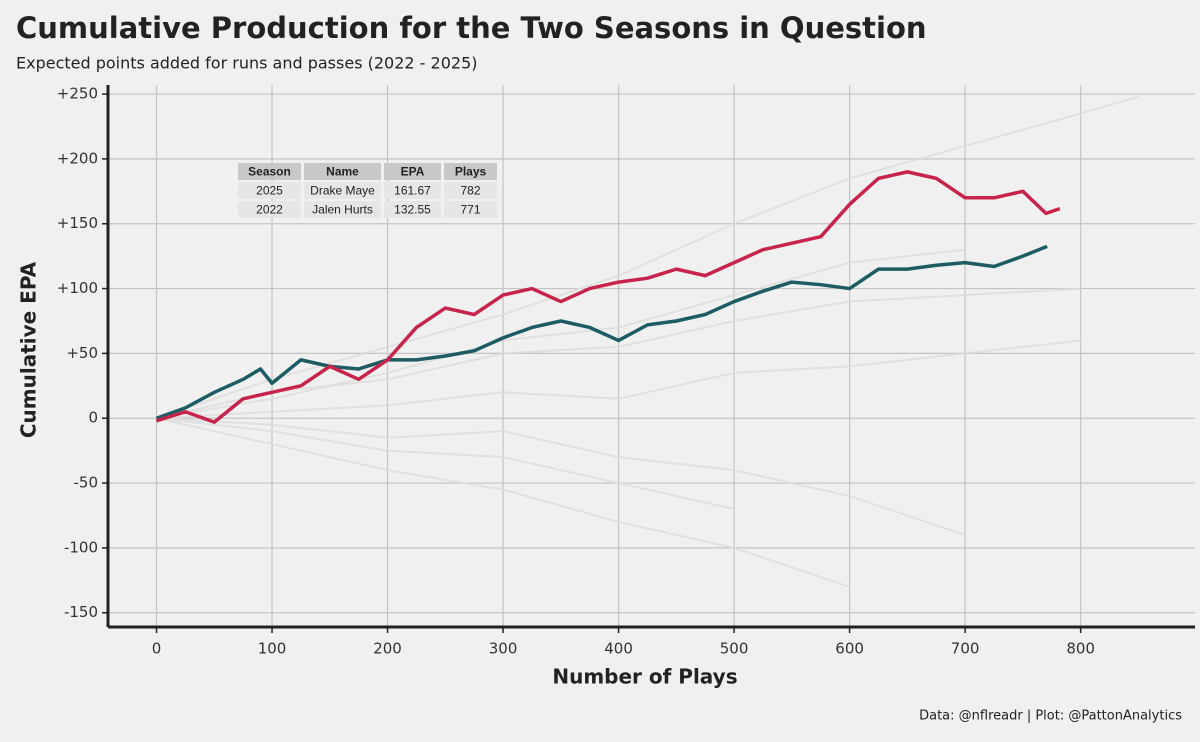 The width and height of the screenshot is (1200, 742). What do you see at coordinates (82, 353) in the screenshot?
I see `y-tick-label: +50` at bounding box center [82, 353].